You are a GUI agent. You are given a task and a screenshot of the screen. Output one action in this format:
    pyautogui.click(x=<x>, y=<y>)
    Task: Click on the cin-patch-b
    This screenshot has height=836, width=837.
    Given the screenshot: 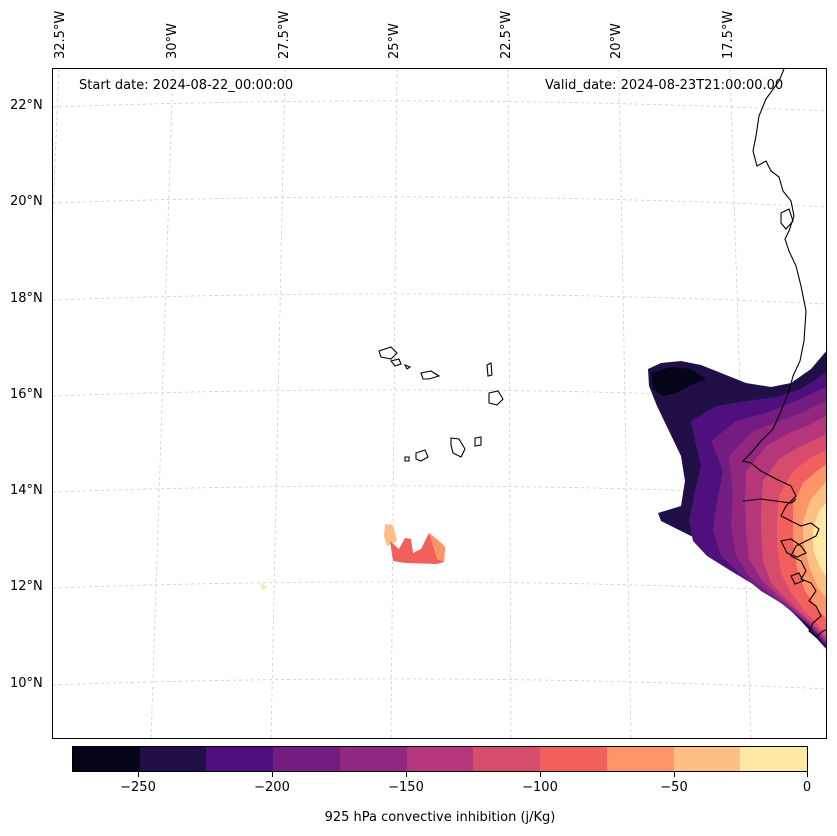 What is the action you would take?
    pyautogui.click(x=263, y=586)
    